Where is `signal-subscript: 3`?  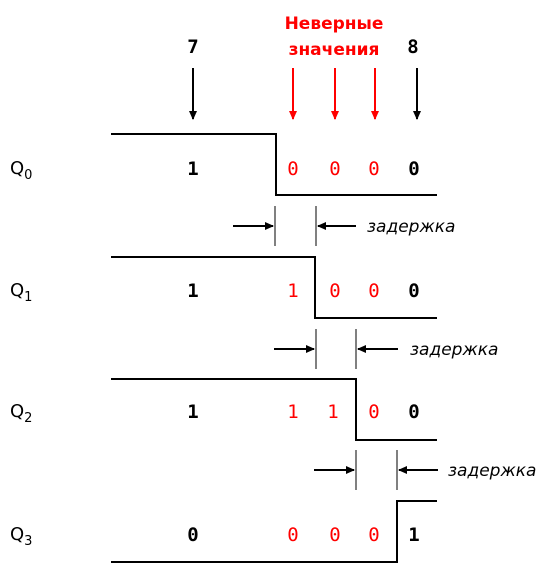
signal-subscript: 3 is located at coordinates (28, 541).